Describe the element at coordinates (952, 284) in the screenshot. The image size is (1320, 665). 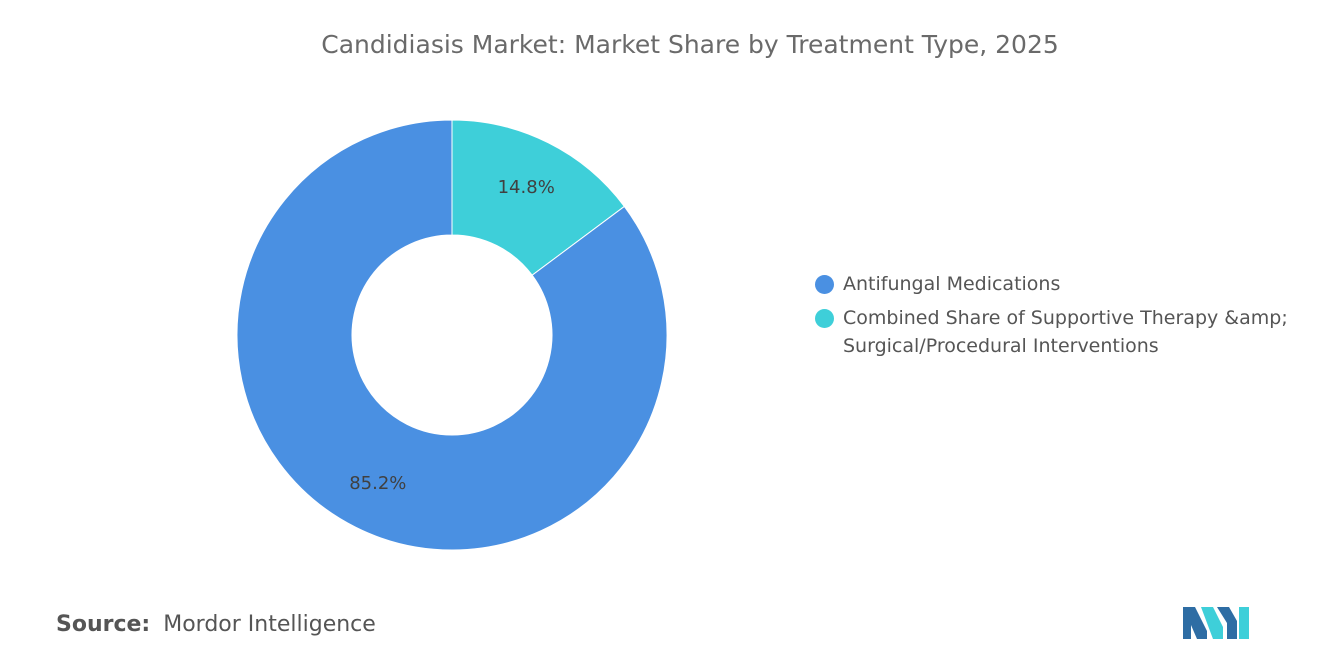
I see `legend-label: Antifungal Medications` at that location.